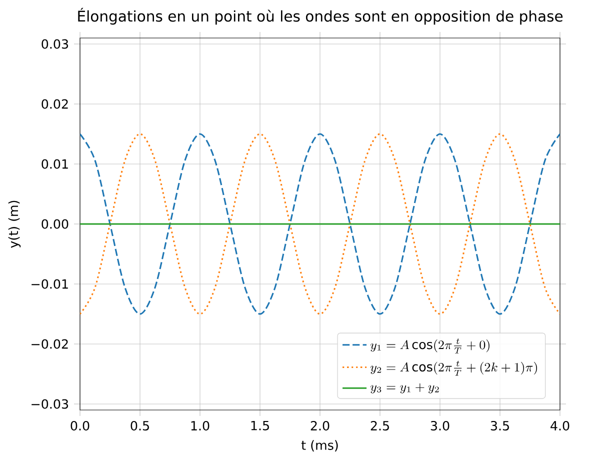 This screenshot has width=596, height=454. I want to click on y-tick-label: 0.00, so click(55, 224).